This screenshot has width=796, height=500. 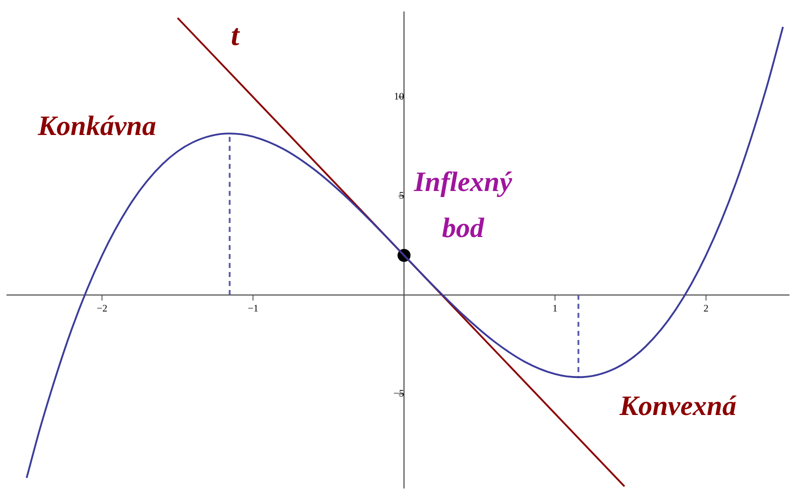 I want to click on x-tick-label: −1, so click(x=253, y=309).